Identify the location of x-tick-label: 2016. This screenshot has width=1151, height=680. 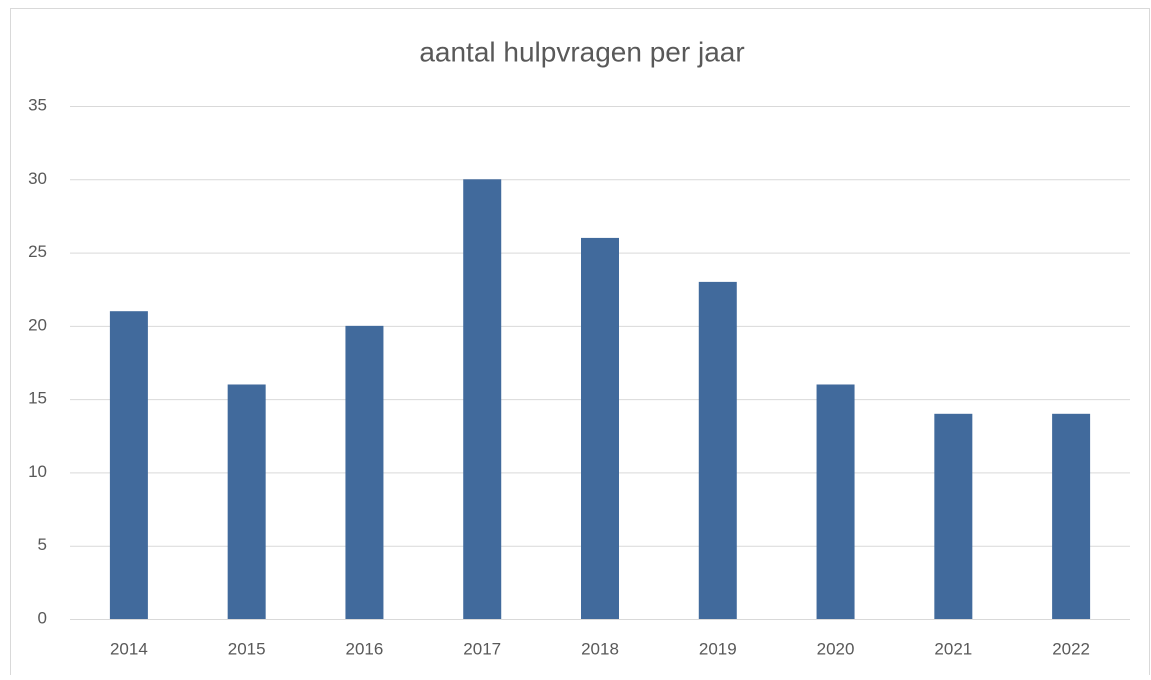
(365, 648).